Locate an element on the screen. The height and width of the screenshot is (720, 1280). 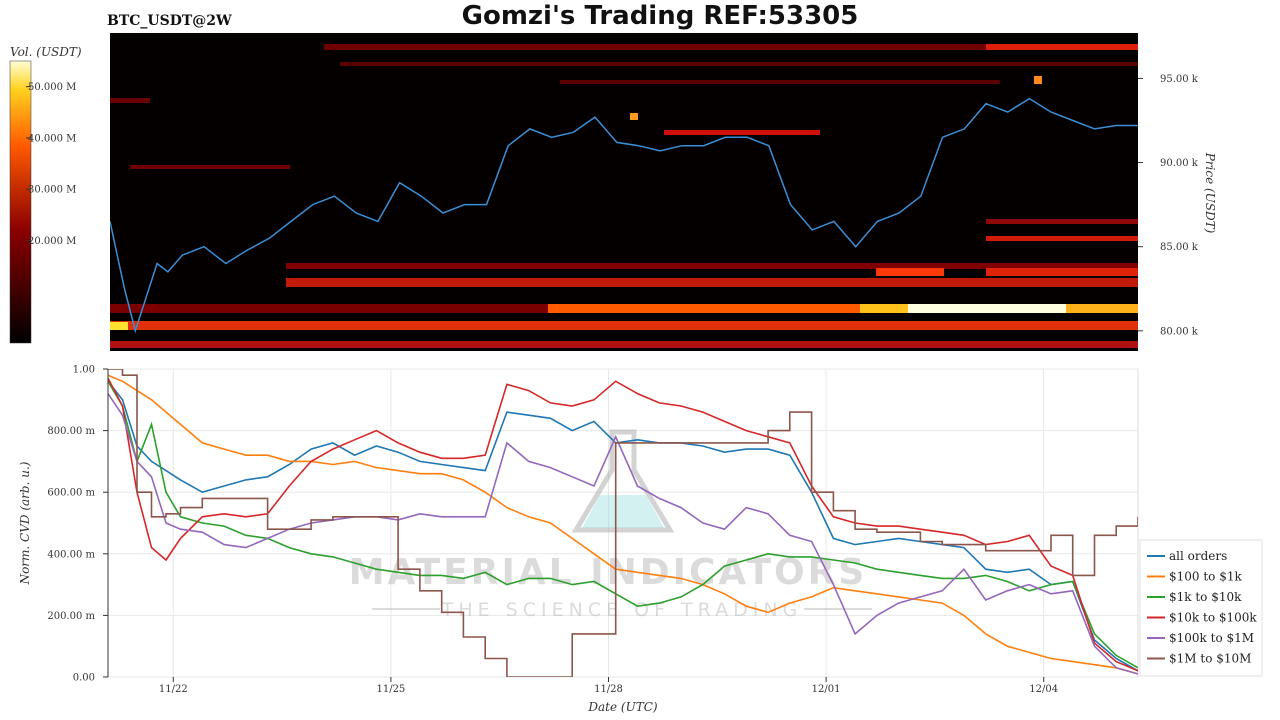
cvd-y-axis-label: Norm. CVD (arb. u.) is located at coordinates (25, 523).